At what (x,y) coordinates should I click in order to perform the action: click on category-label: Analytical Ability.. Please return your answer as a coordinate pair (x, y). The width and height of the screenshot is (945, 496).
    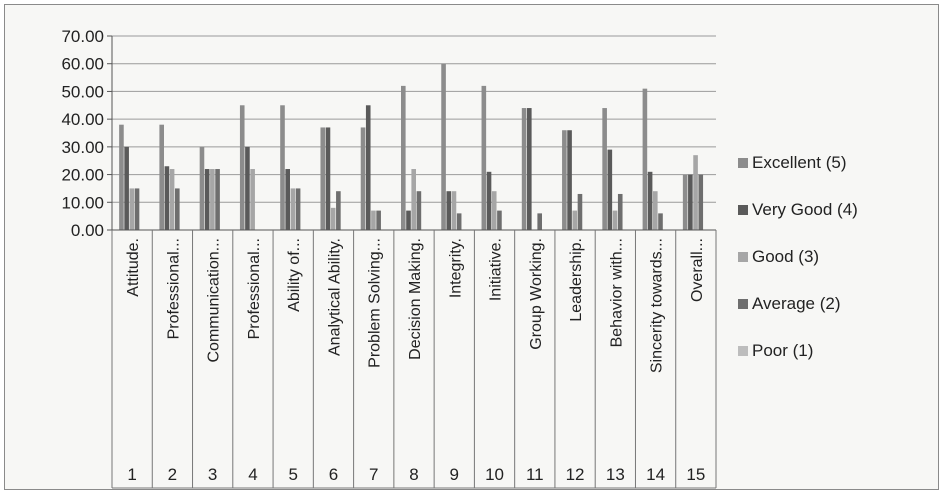
    Looking at the image, I should click on (334, 297).